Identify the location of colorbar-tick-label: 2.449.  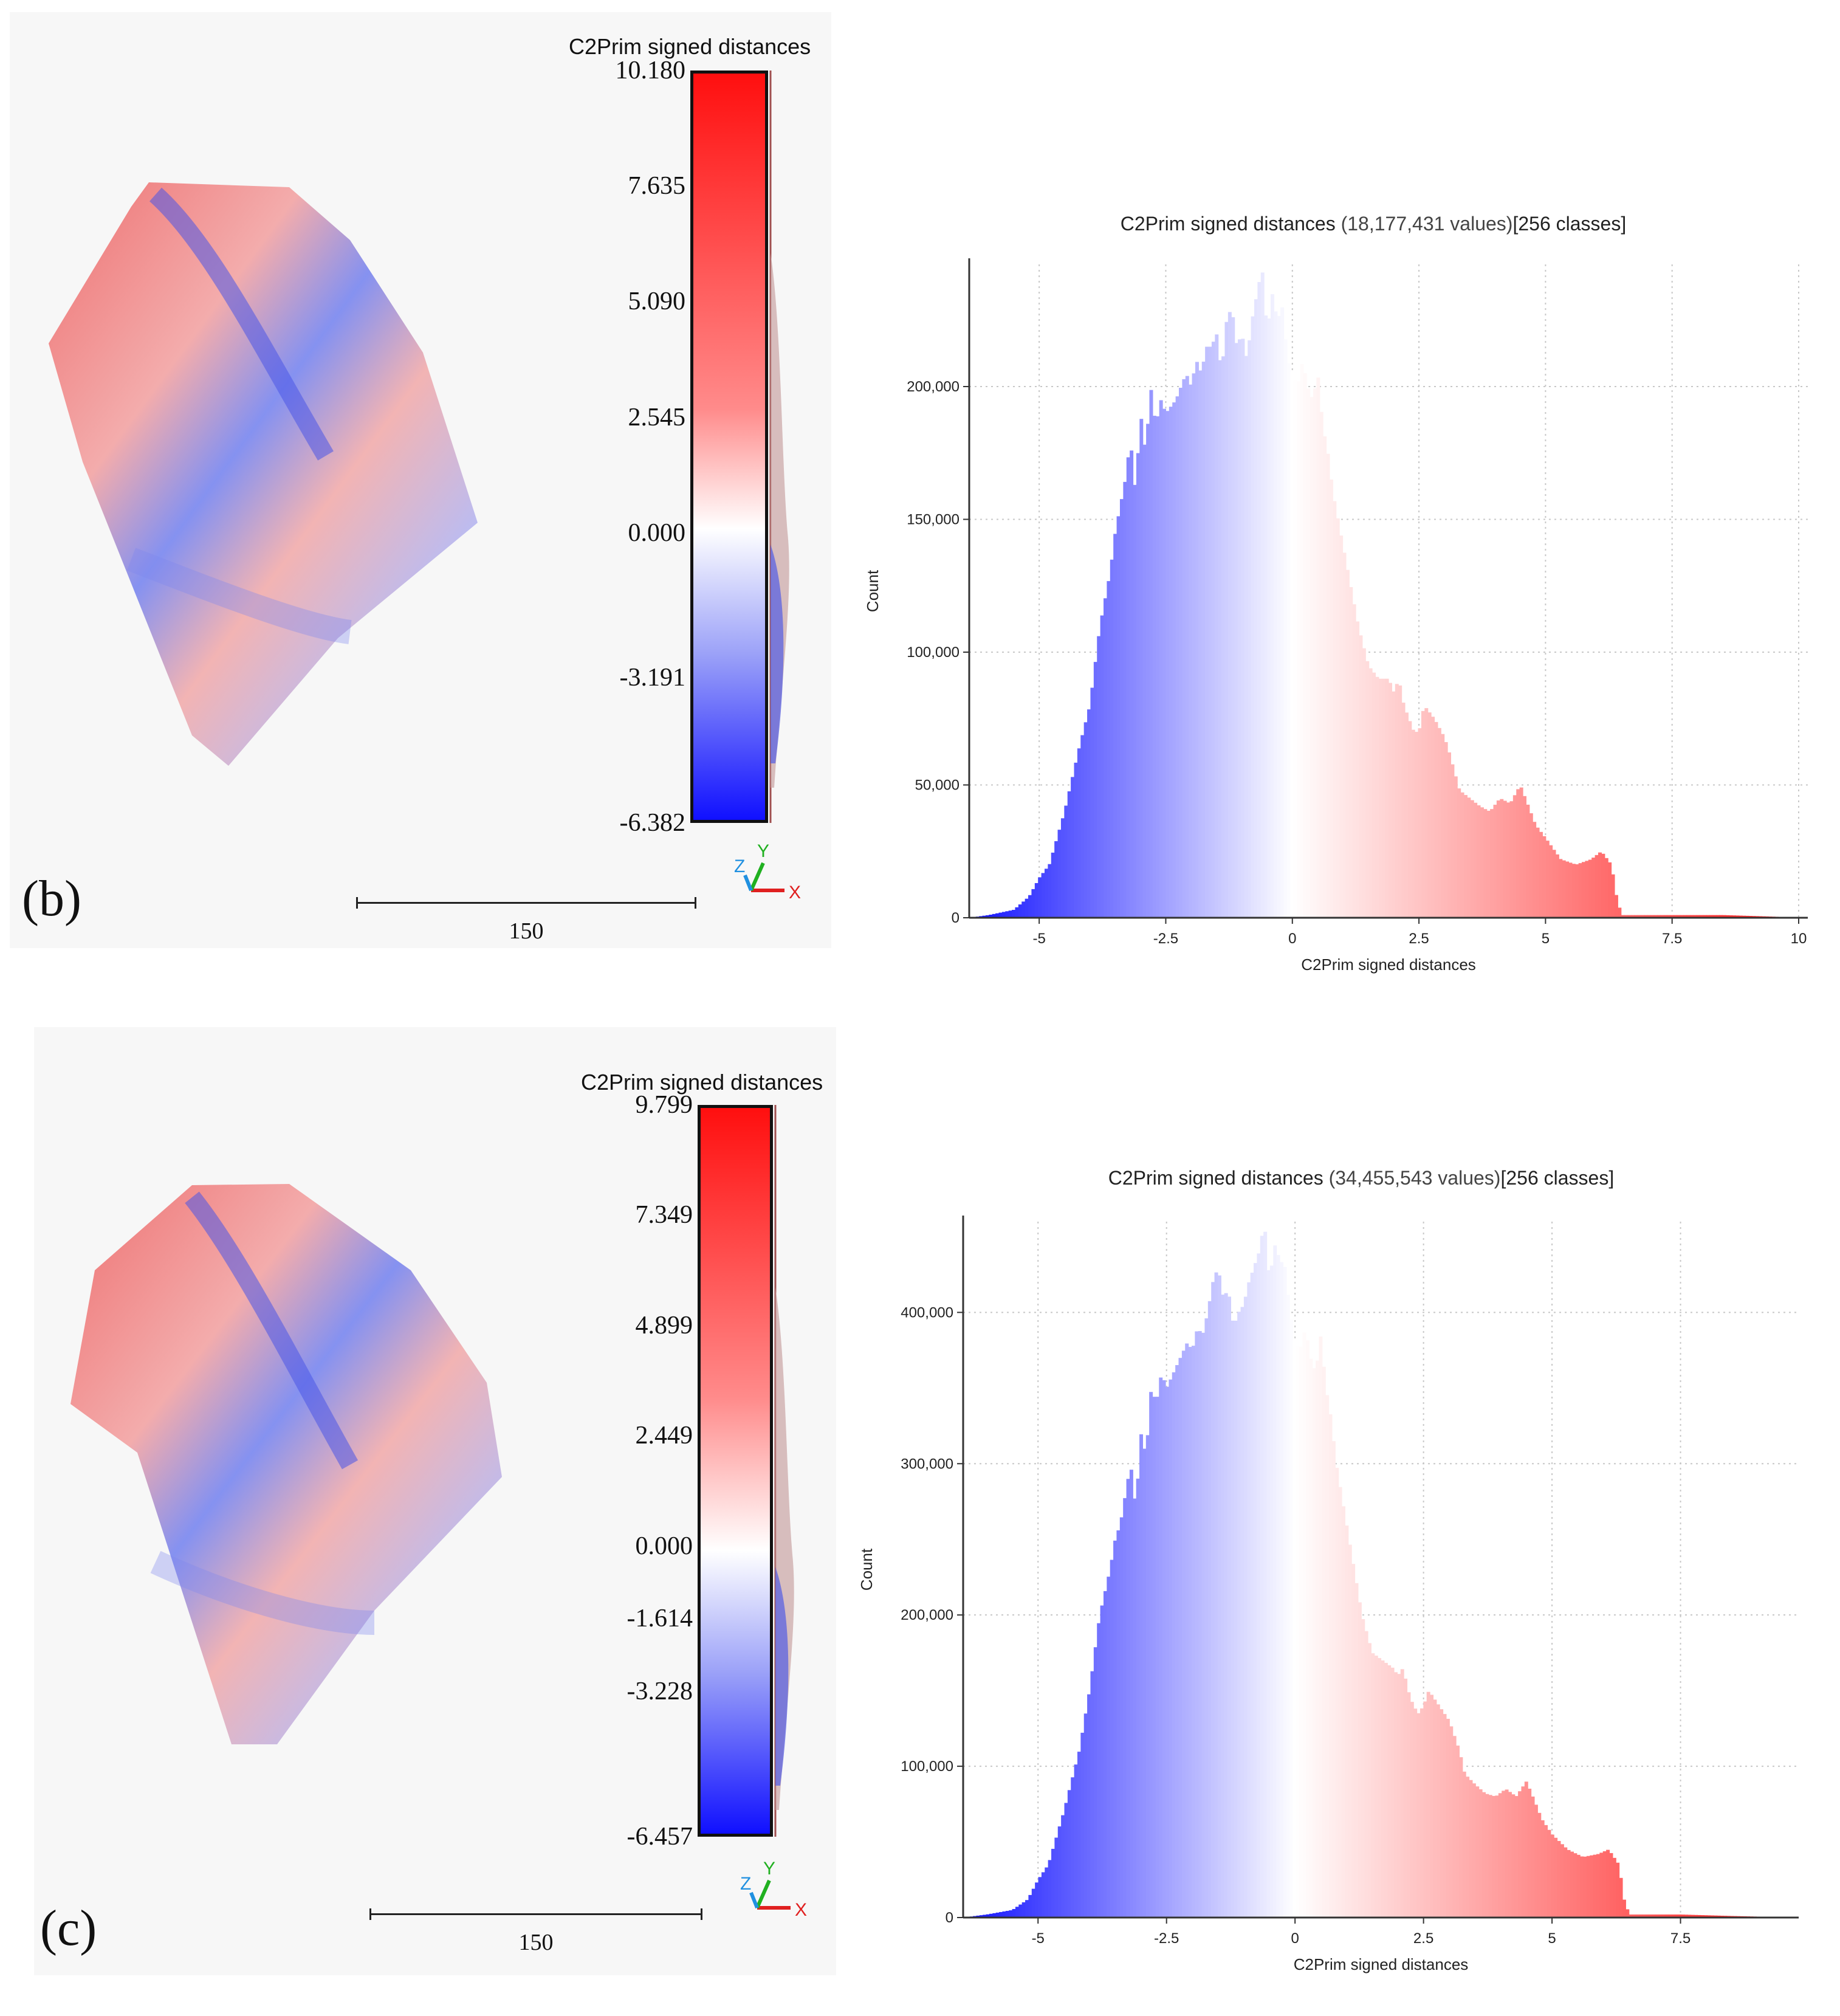
(638, 1435).